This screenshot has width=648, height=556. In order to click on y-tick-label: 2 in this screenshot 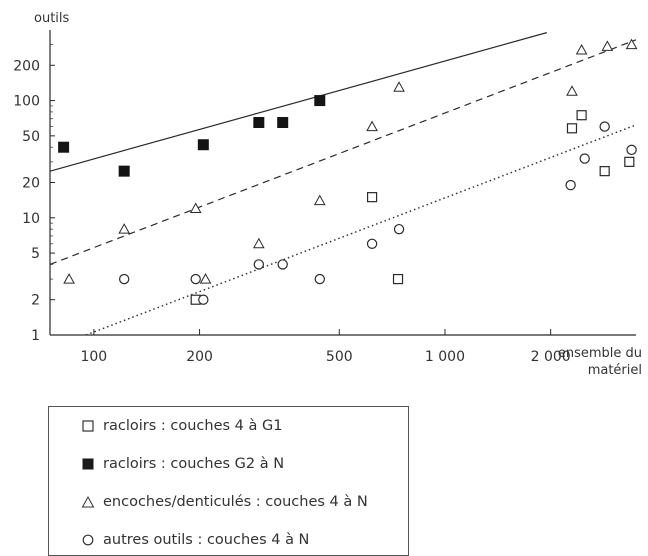, I will do `click(35, 301)`.